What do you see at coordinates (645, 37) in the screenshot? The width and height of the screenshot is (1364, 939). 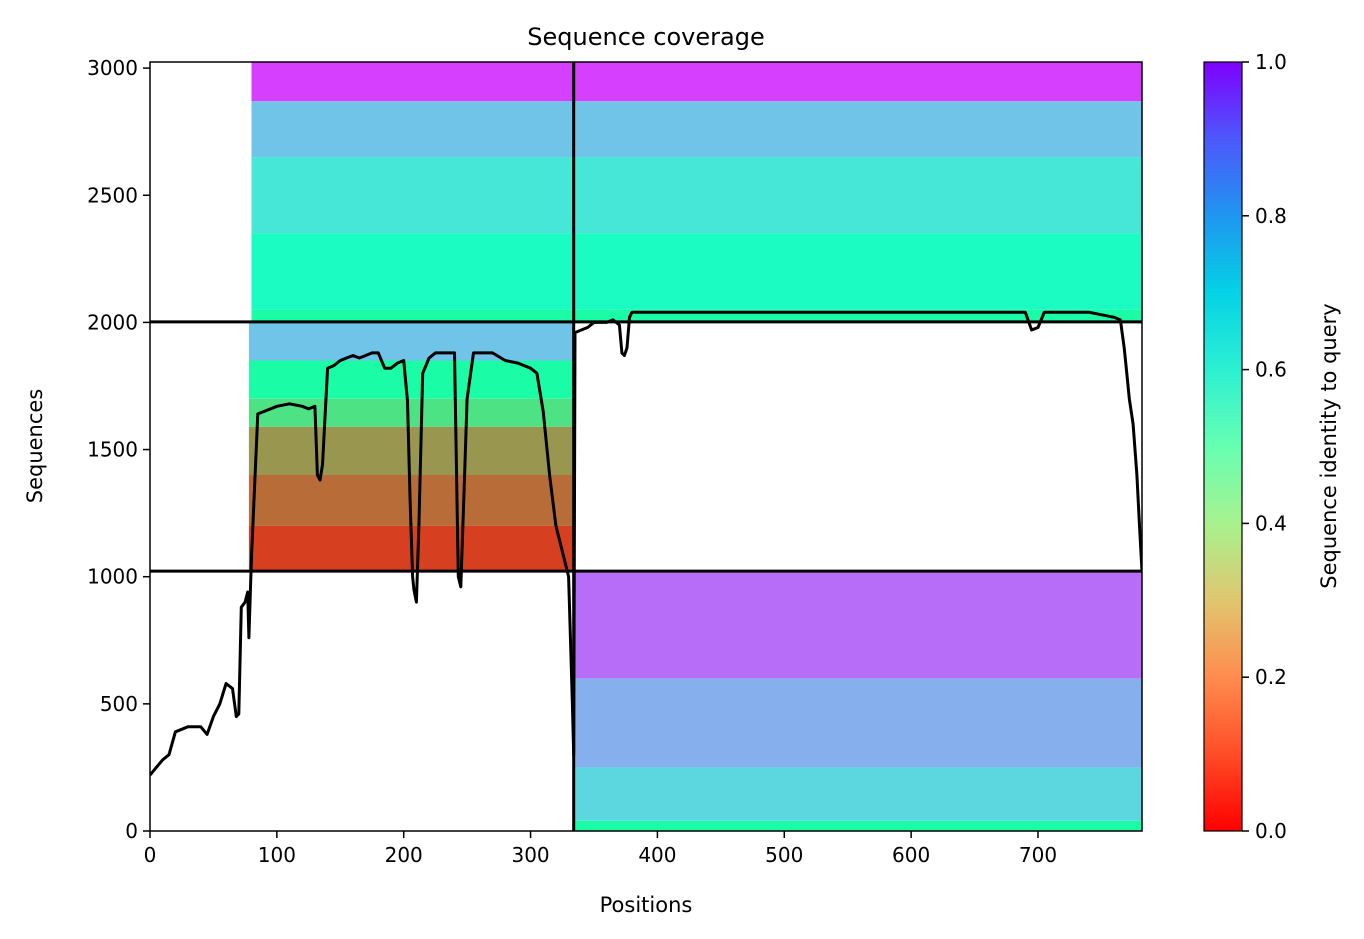 I see `chart-title: Sequence coverage` at bounding box center [645, 37].